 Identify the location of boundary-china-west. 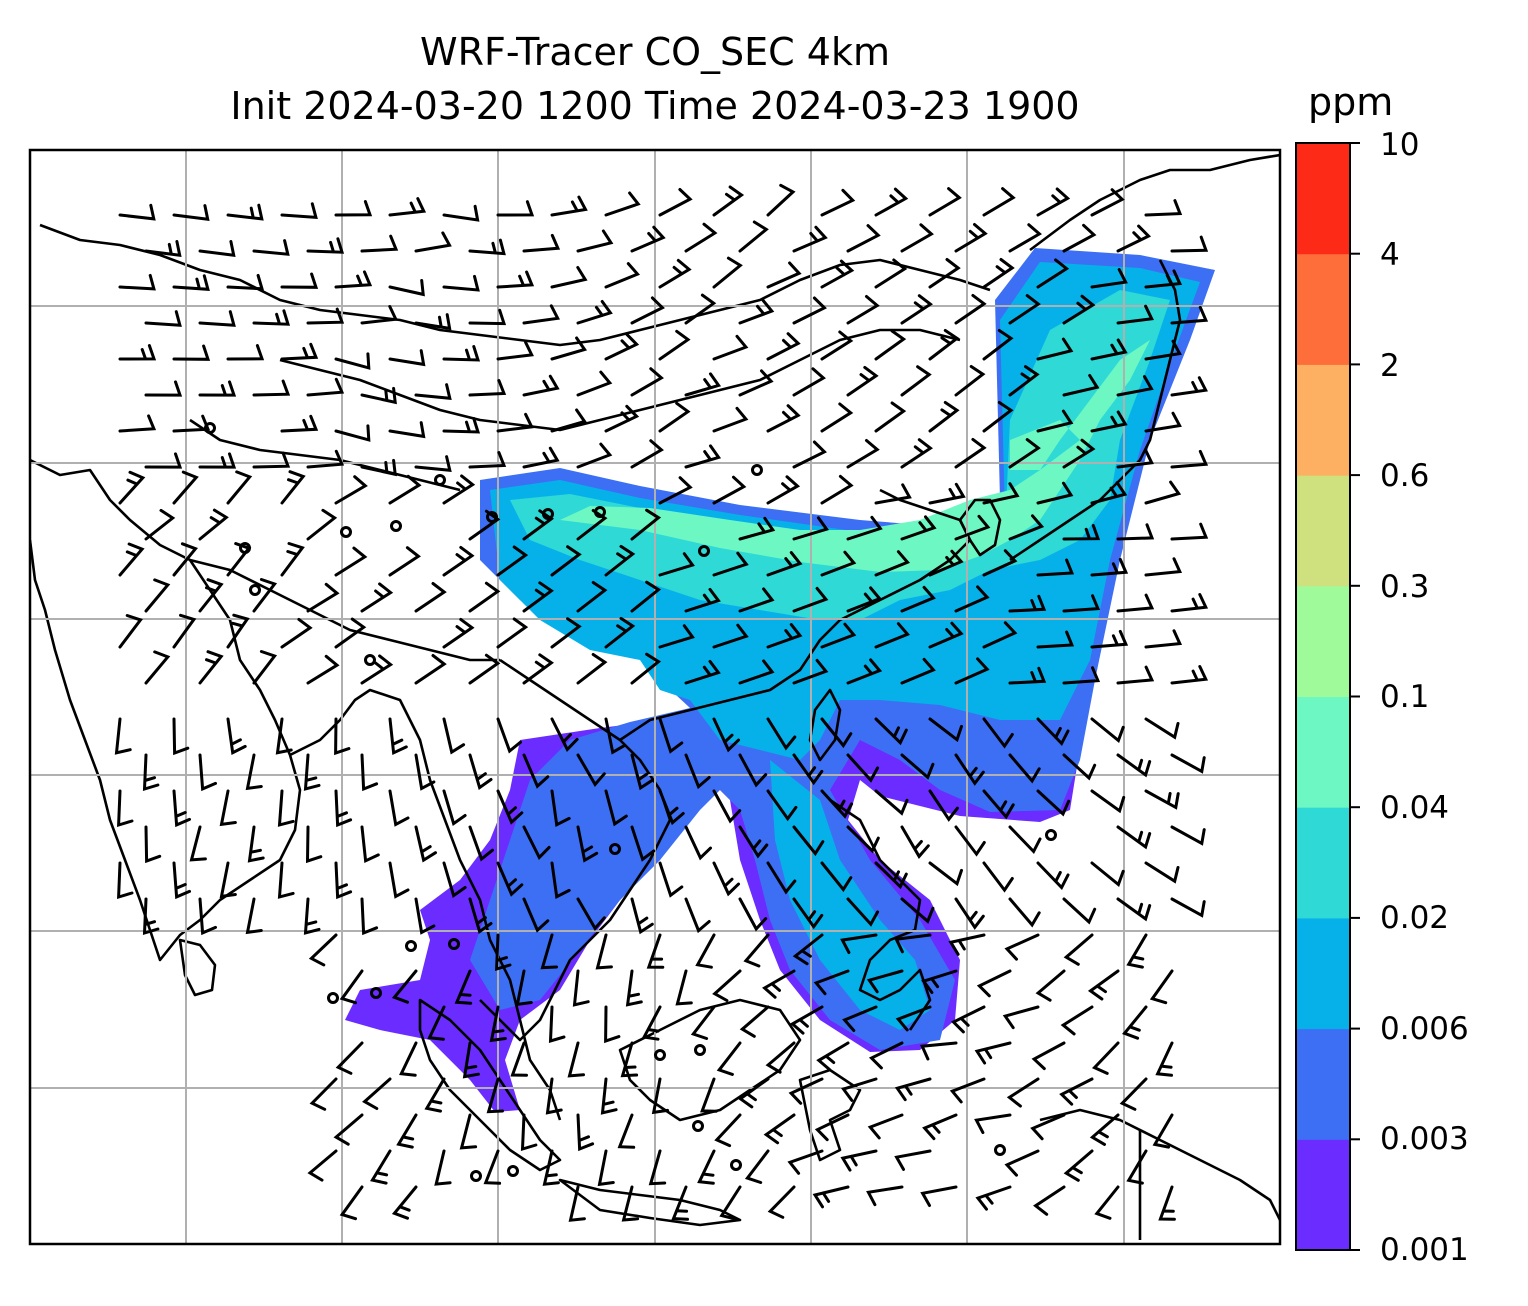
(325, 455).